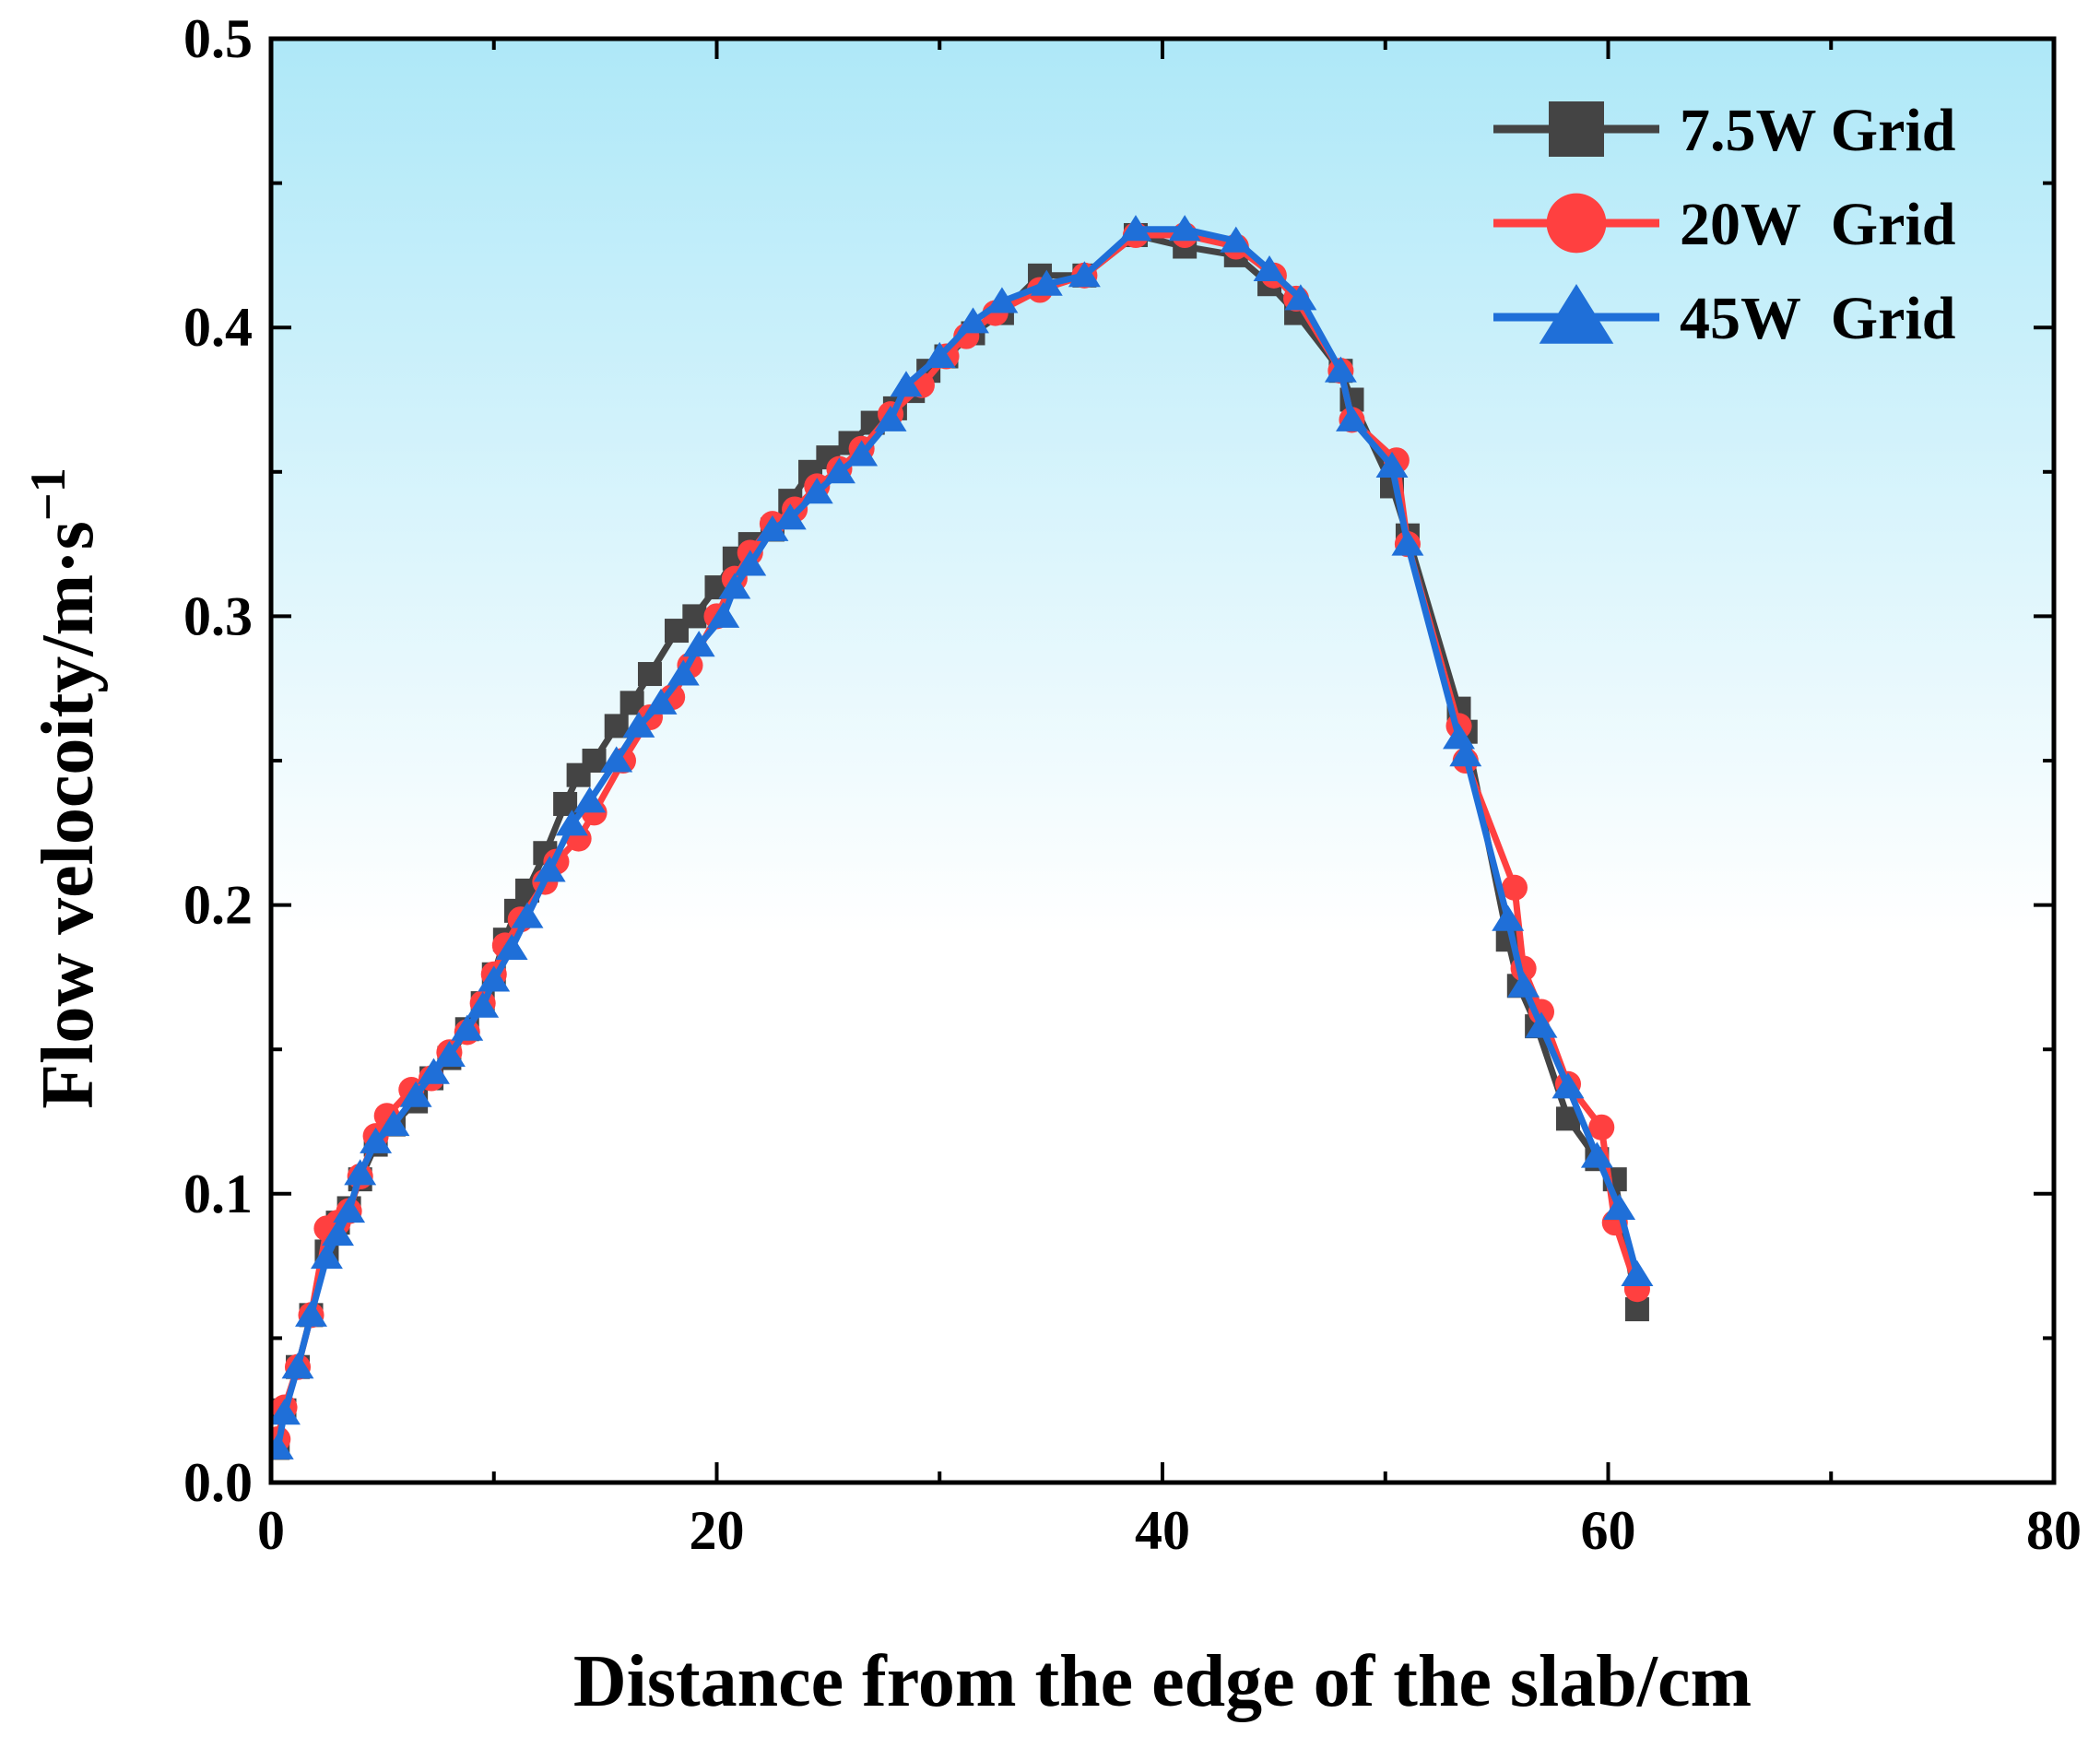  I want to click on y-tick-label: 0.4, so click(218, 327).